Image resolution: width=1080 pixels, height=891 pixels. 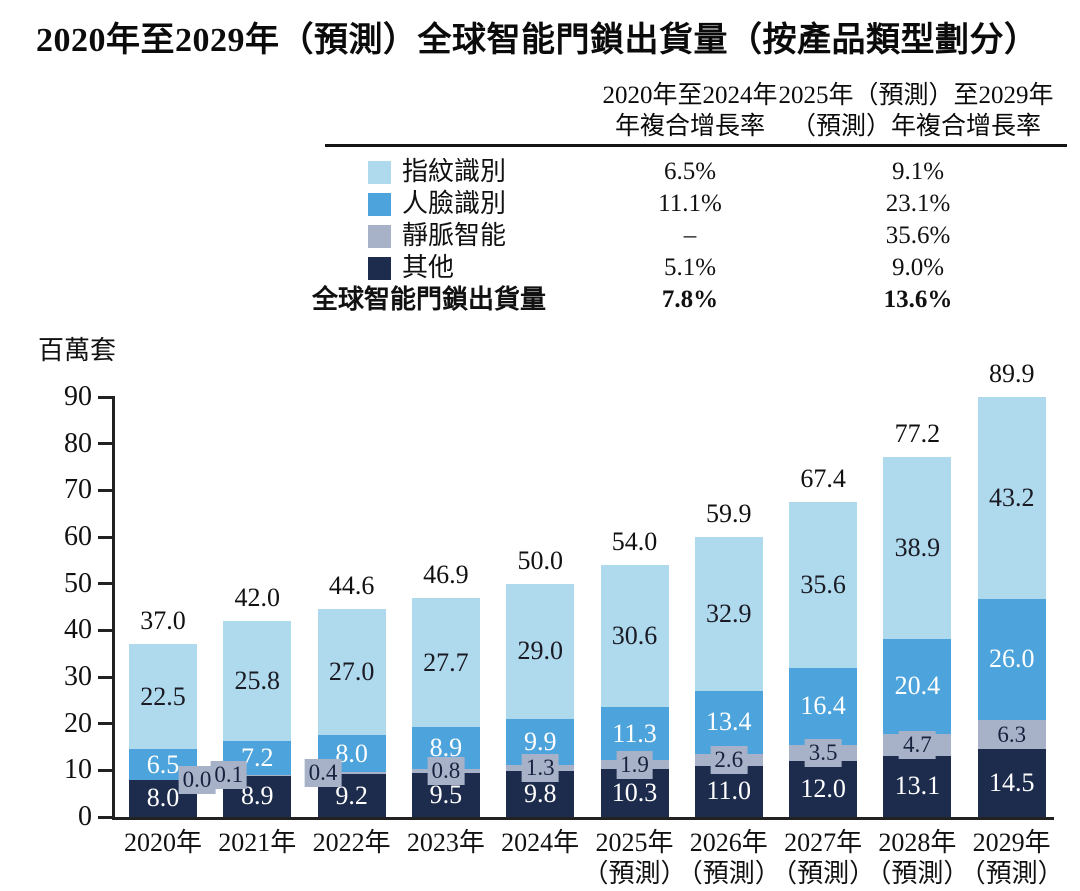 What do you see at coordinates (696, 145) in the screenshot?
I see `table-top-rule` at bounding box center [696, 145].